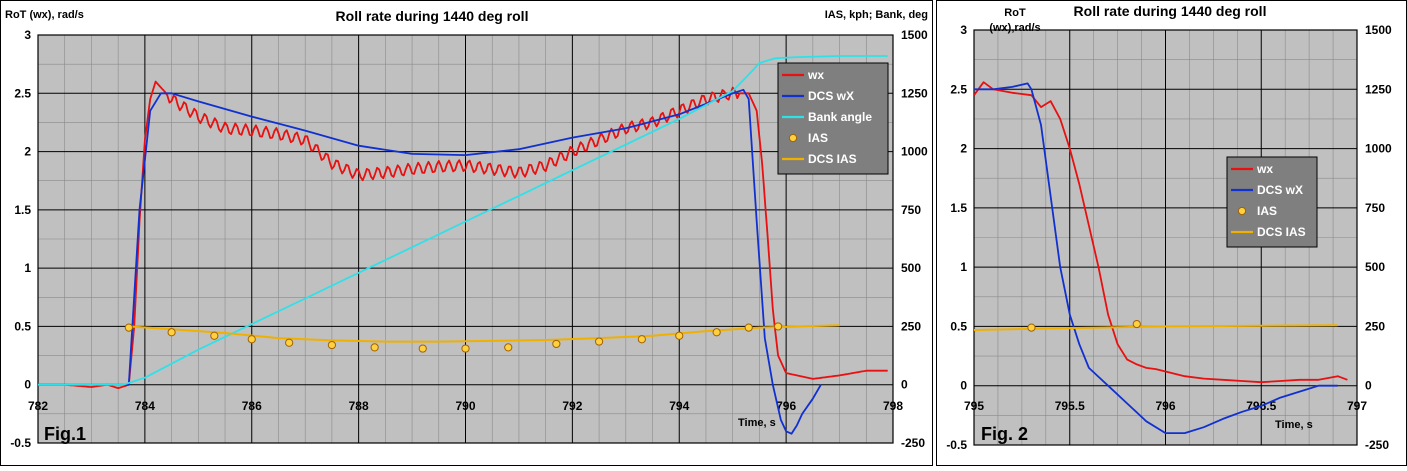  What do you see at coordinates (1004, 434) in the screenshot?
I see `figure-label: Fig. 2` at bounding box center [1004, 434].